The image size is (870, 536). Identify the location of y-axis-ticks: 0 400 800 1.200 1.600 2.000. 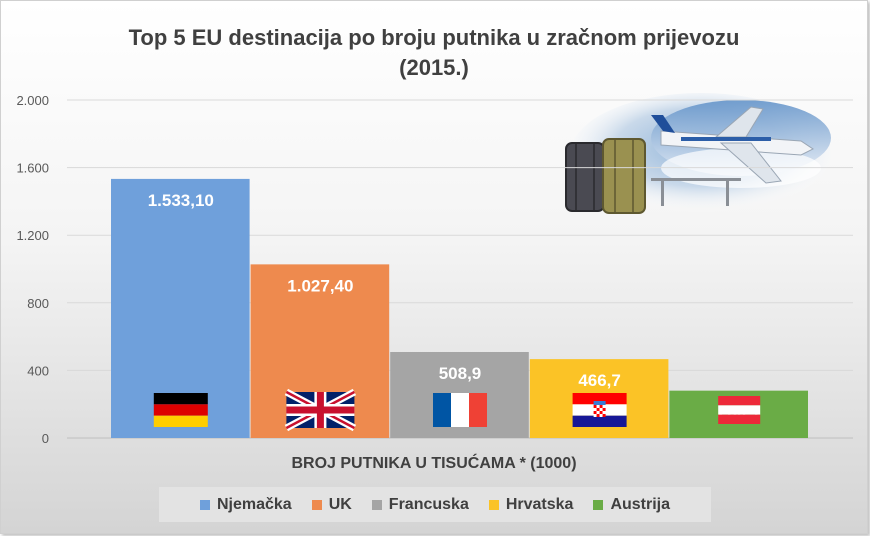
(32, 269).